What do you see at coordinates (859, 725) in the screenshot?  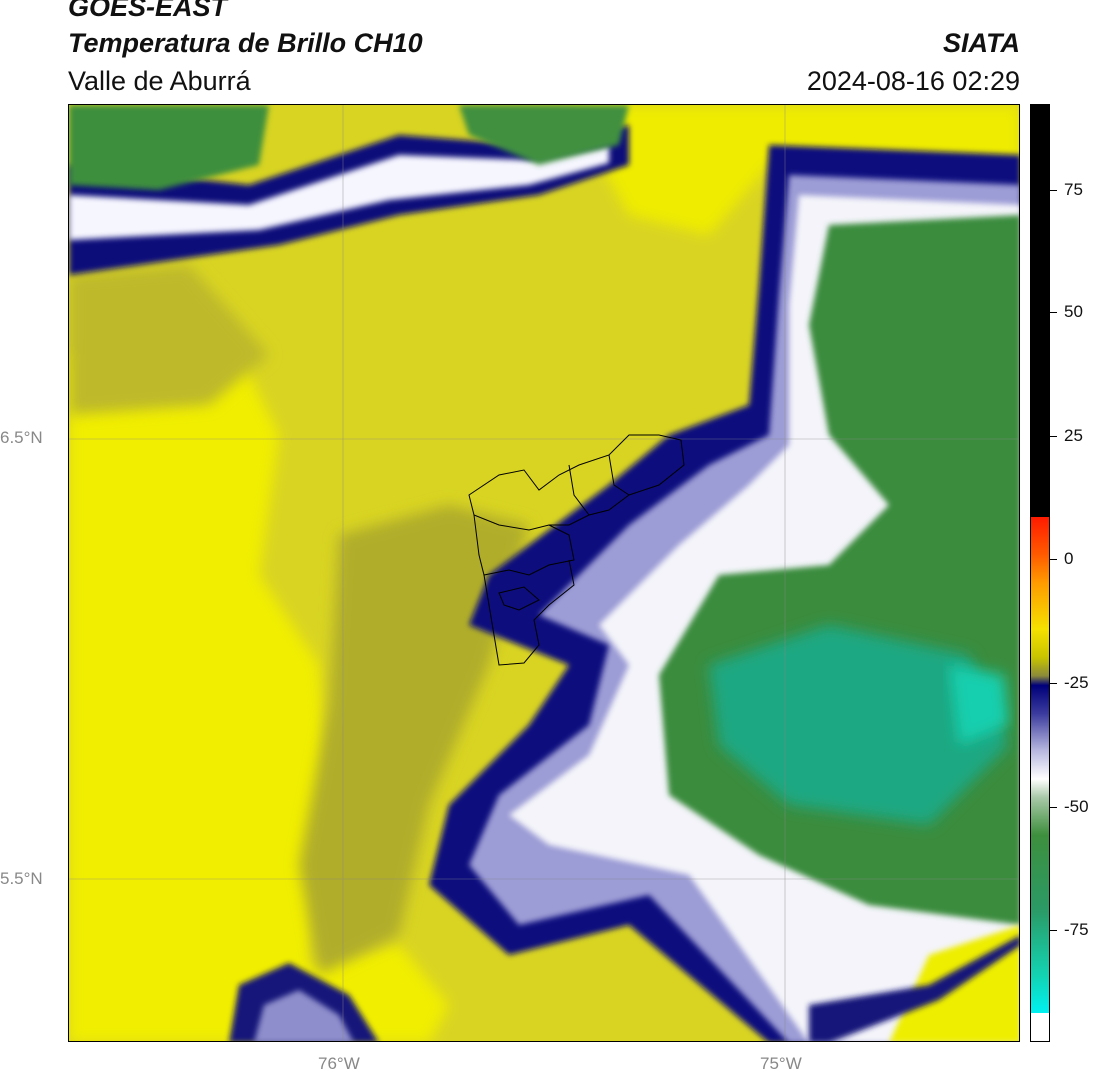 I see `teal-core` at bounding box center [859, 725].